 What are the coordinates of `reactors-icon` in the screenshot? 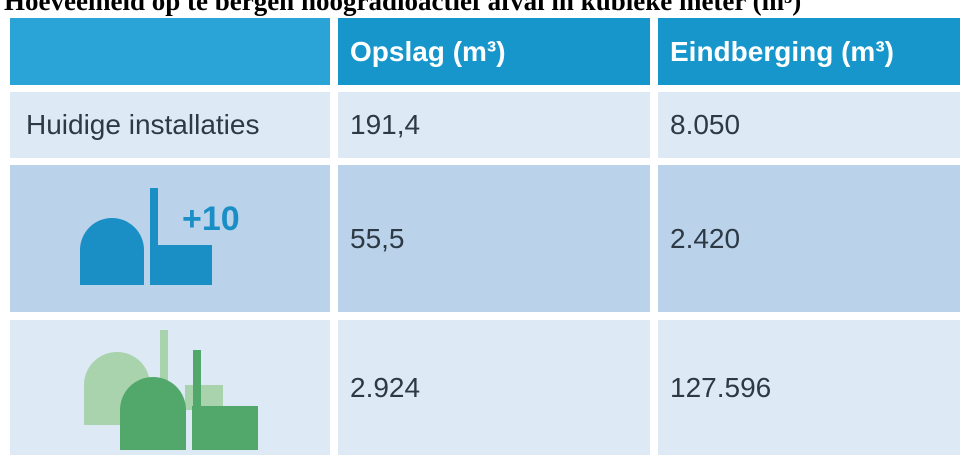 It's located at (171, 390).